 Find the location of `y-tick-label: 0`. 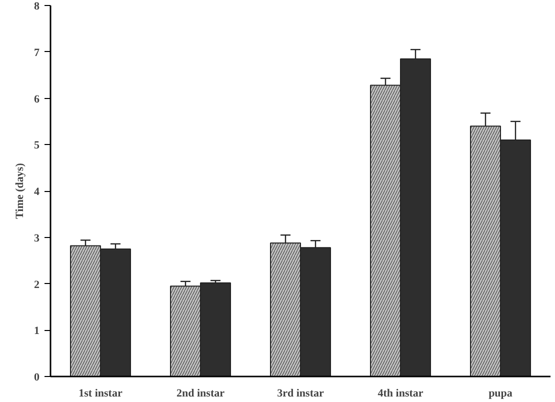

y-tick-label: 0 is located at coordinates (37, 378).